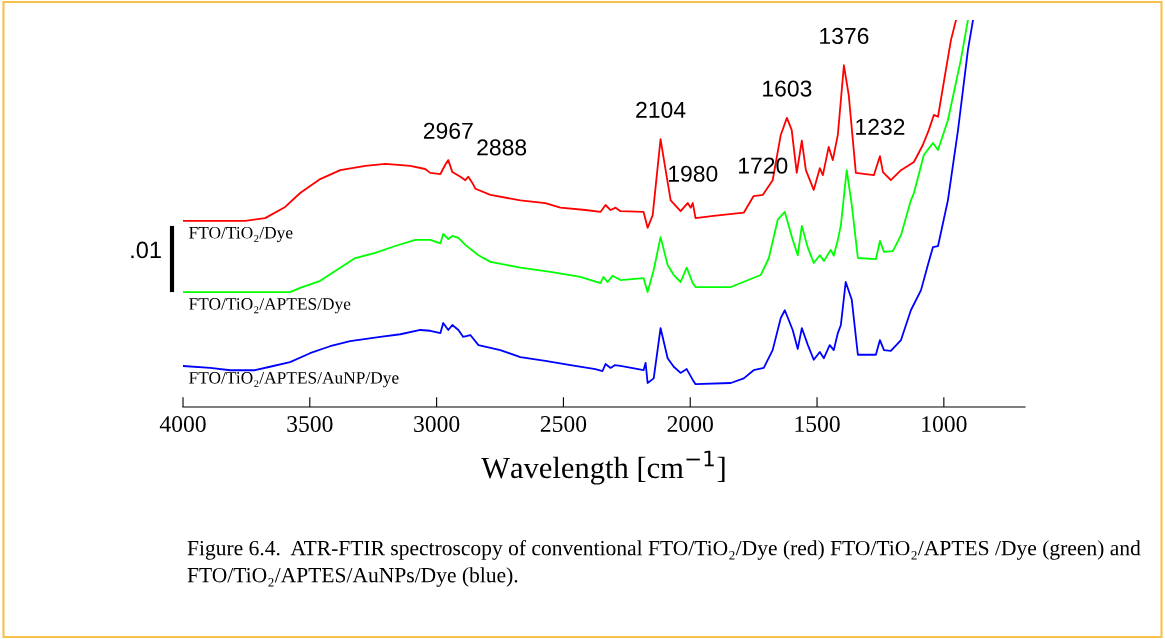 This screenshot has width=1165, height=639. What do you see at coordinates (448, 130) in the screenshot?
I see `annotation: 2967` at bounding box center [448, 130].